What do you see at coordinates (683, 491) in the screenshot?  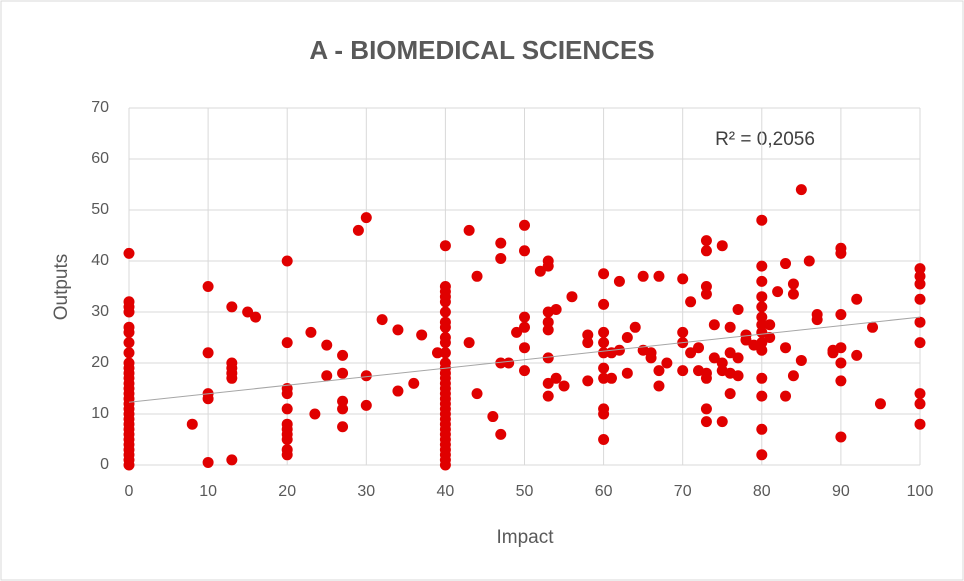 I see `x-tick-label: 70` at bounding box center [683, 491].